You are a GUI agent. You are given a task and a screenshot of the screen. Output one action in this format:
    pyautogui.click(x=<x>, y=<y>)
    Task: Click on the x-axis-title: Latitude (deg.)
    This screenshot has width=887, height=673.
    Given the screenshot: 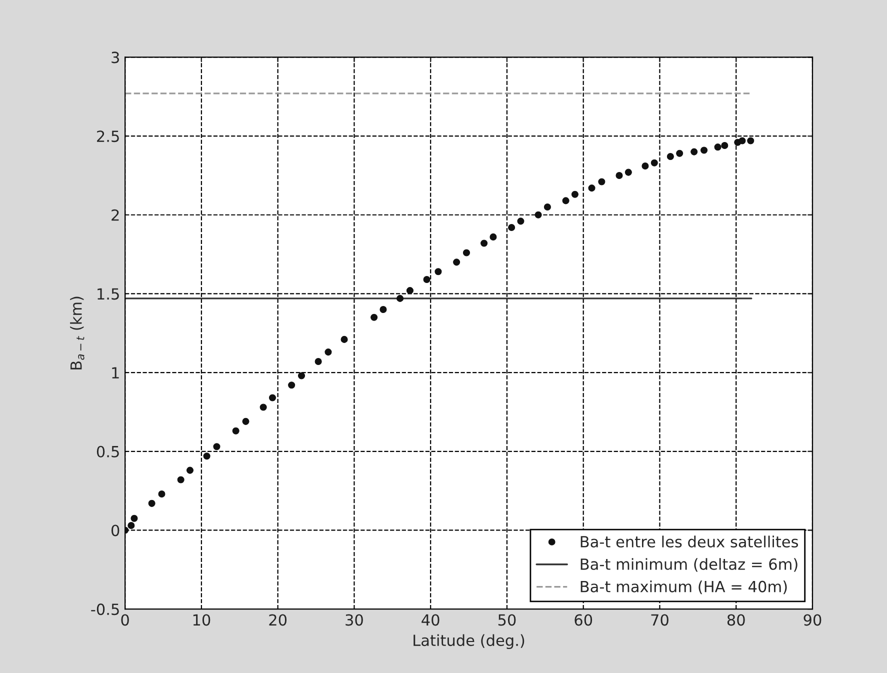 What is the action you would take?
    pyautogui.click(x=469, y=642)
    